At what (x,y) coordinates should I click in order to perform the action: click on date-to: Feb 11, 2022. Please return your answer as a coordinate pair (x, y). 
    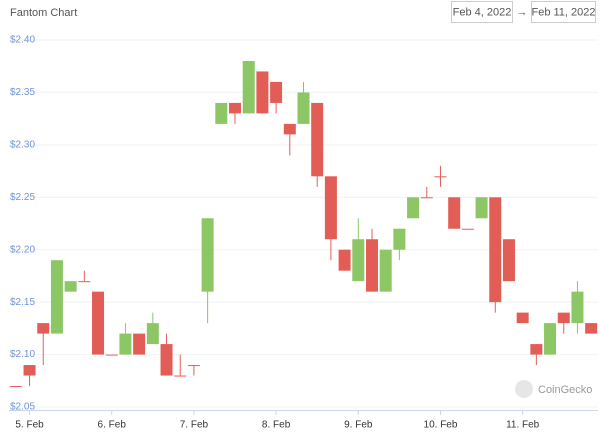
    Looking at the image, I should click on (563, 12).